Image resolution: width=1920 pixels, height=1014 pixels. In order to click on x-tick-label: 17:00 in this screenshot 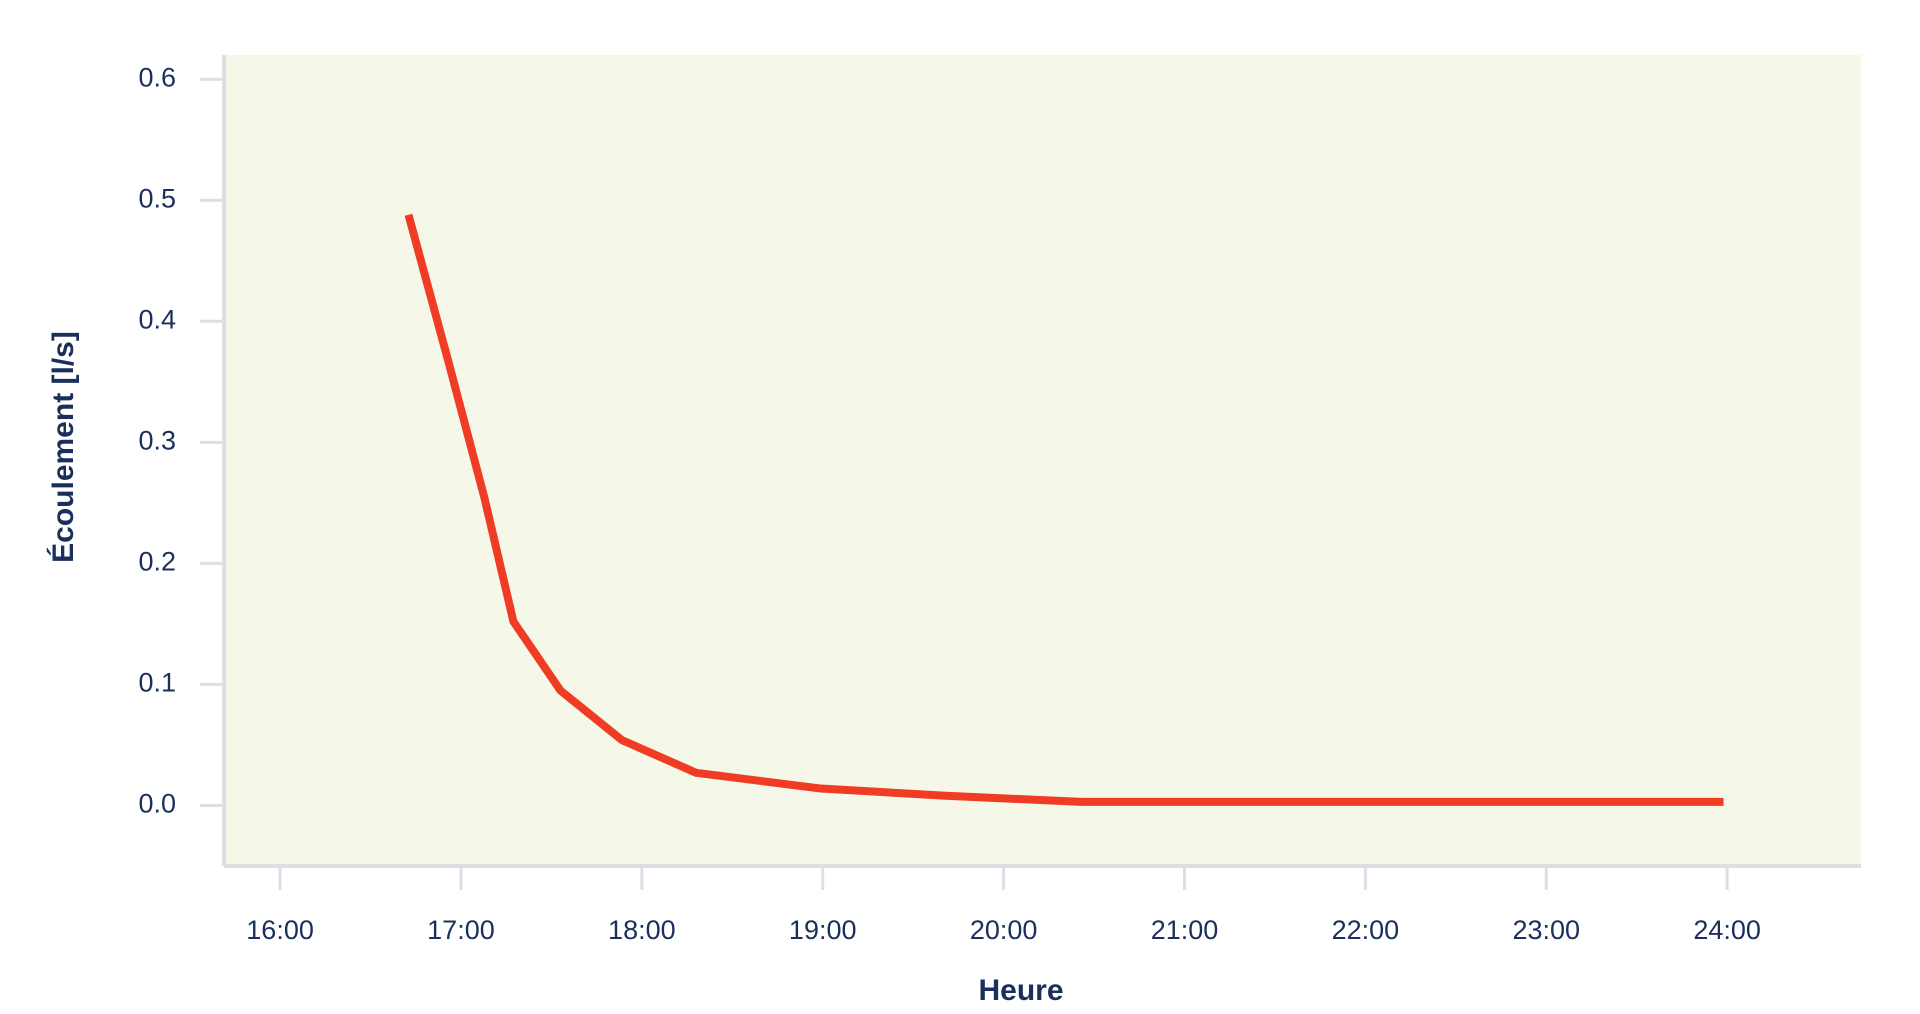, I will do `click(461, 930)`.